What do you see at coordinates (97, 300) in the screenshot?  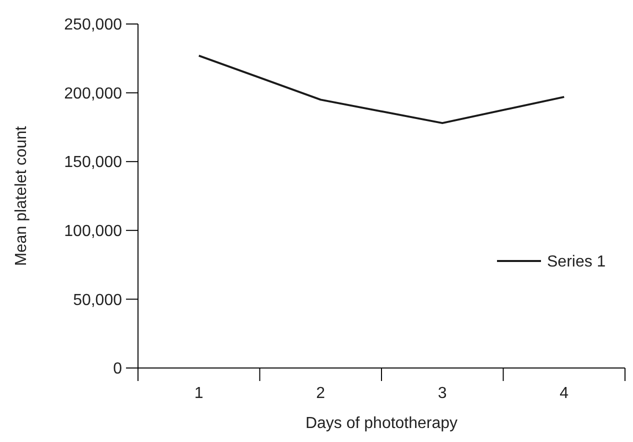 I see `y-tick-label: 50,000` at bounding box center [97, 300].